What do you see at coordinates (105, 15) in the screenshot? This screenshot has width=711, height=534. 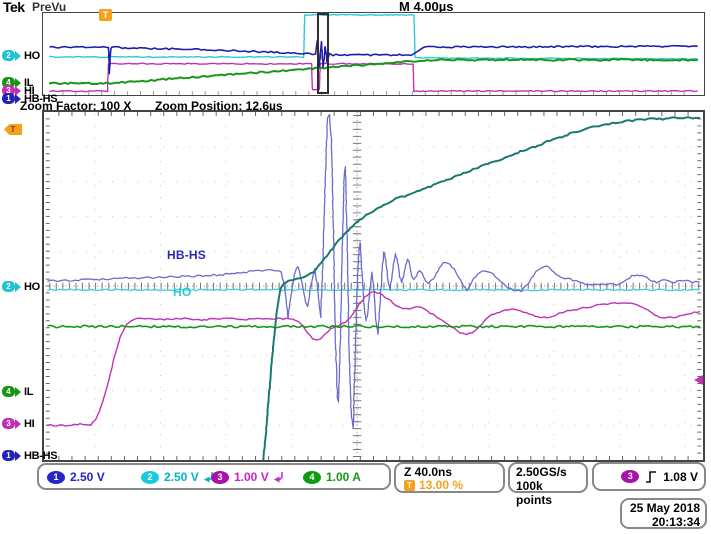 I see `trigger-position-marker-icon: T` at bounding box center [105, 15].